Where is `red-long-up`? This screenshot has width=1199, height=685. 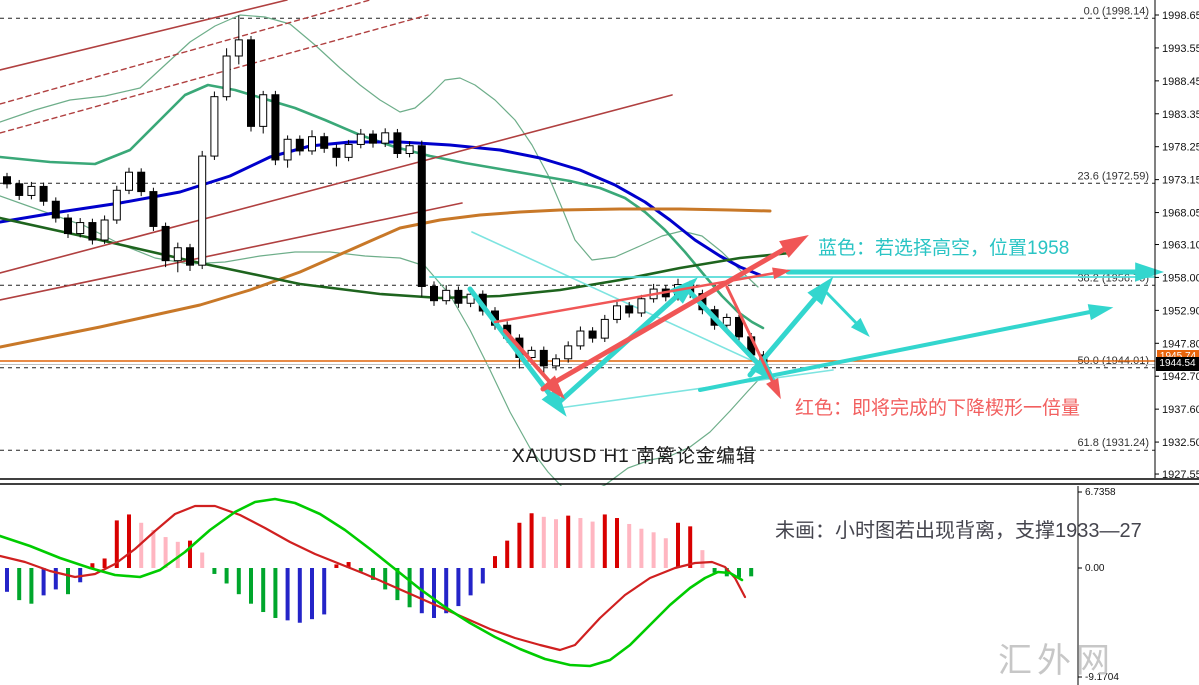
red-long-up is located at coordinates (669, 316).